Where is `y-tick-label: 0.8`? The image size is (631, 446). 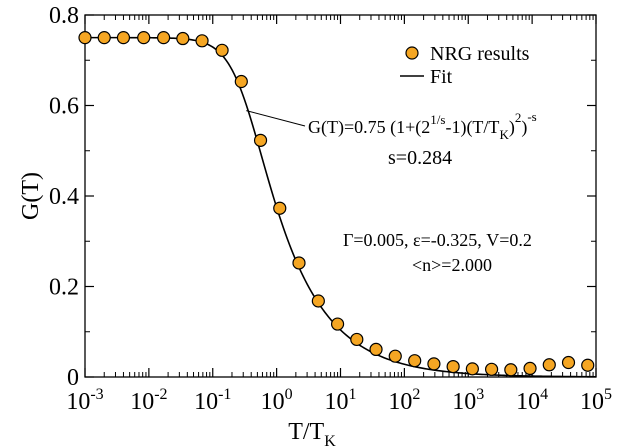 y-tick-label: 0.8 is located at coordinates (64, 16).